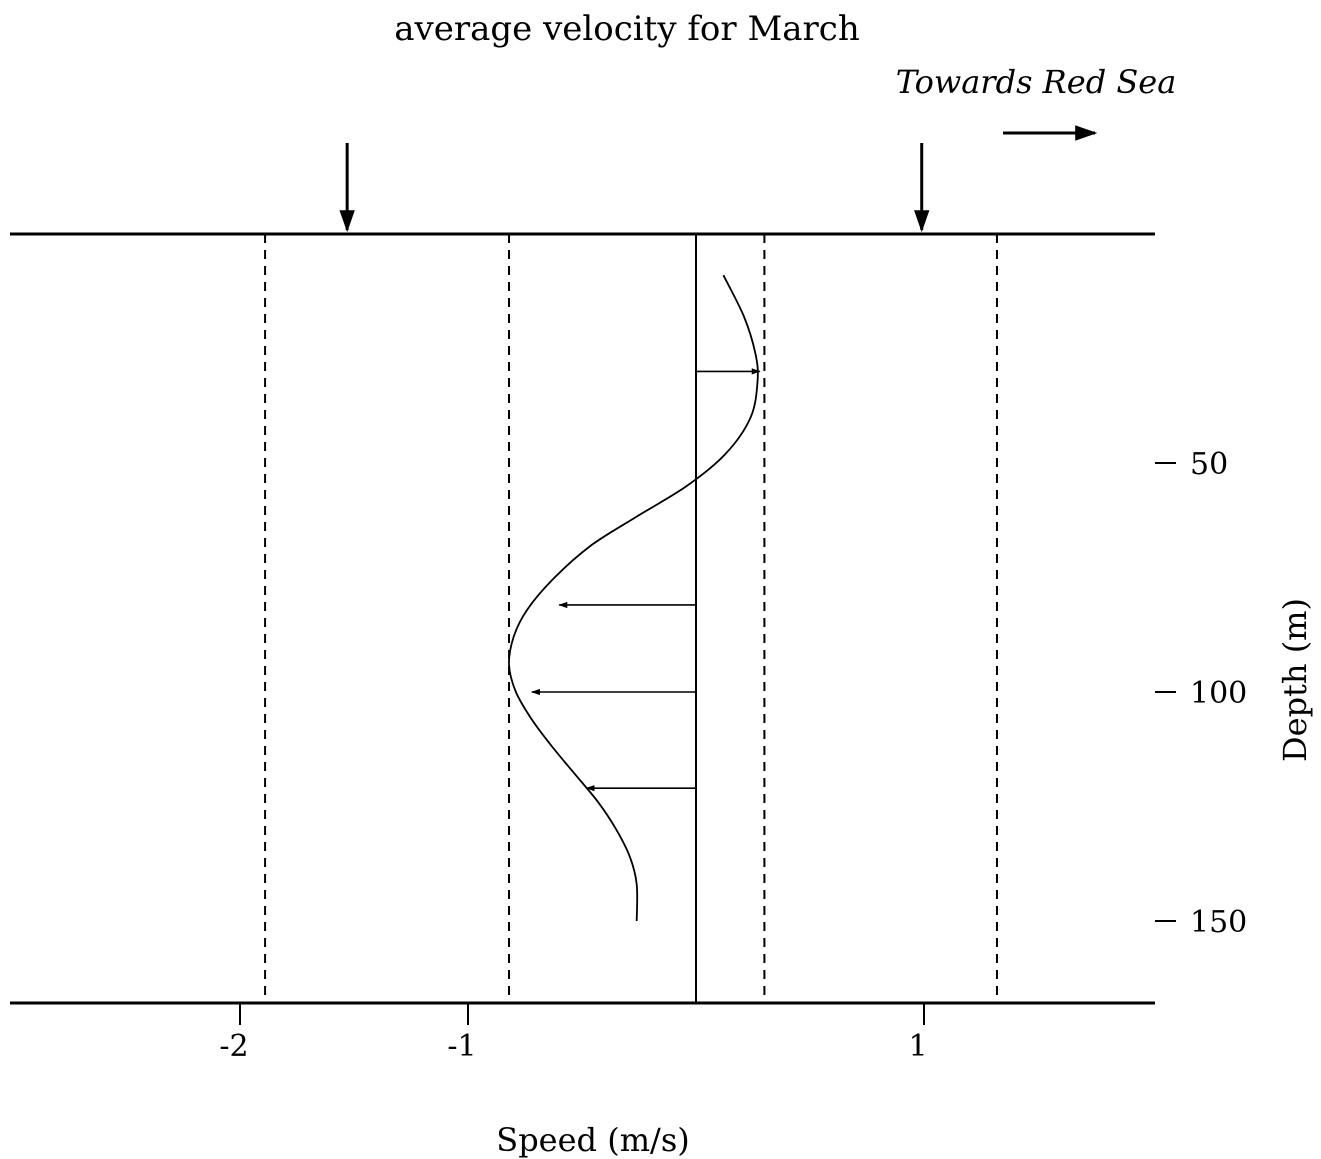  I want to click on y-tick-label: 50, so click(1209, 464).